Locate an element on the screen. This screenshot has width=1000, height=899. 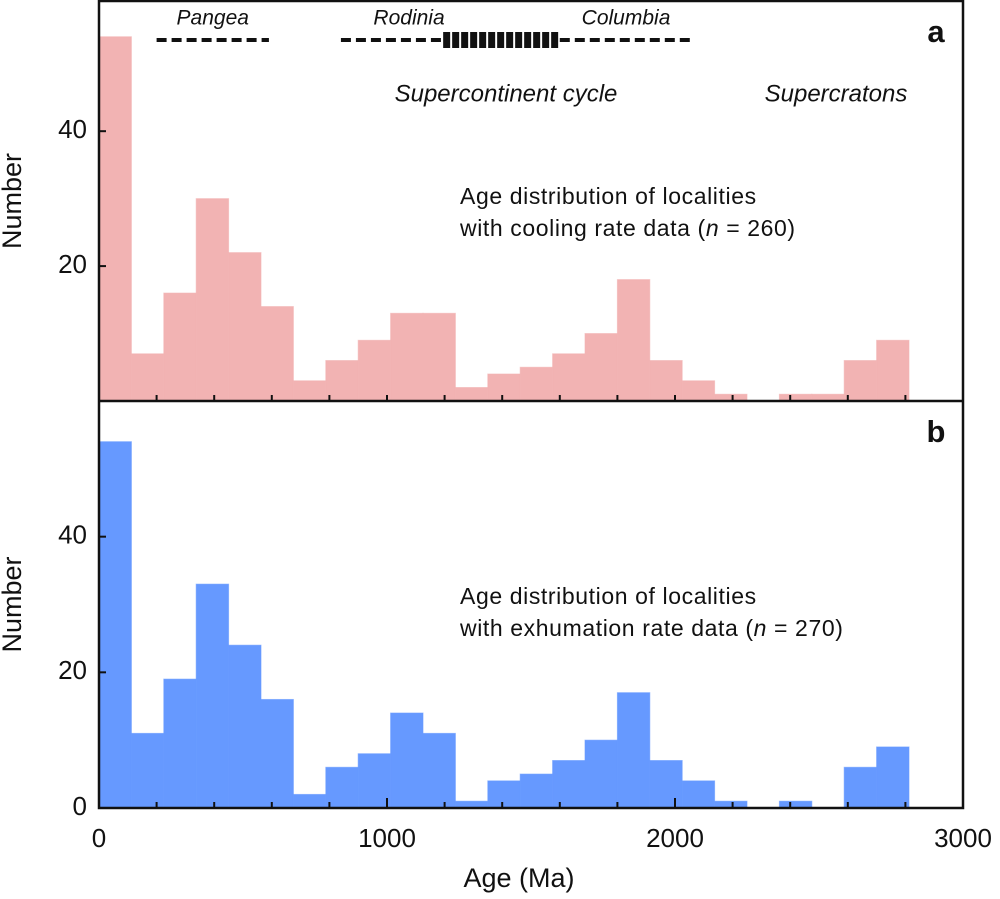
annotation-part: with cooling rate data ( is located at coordinates (582, 228).